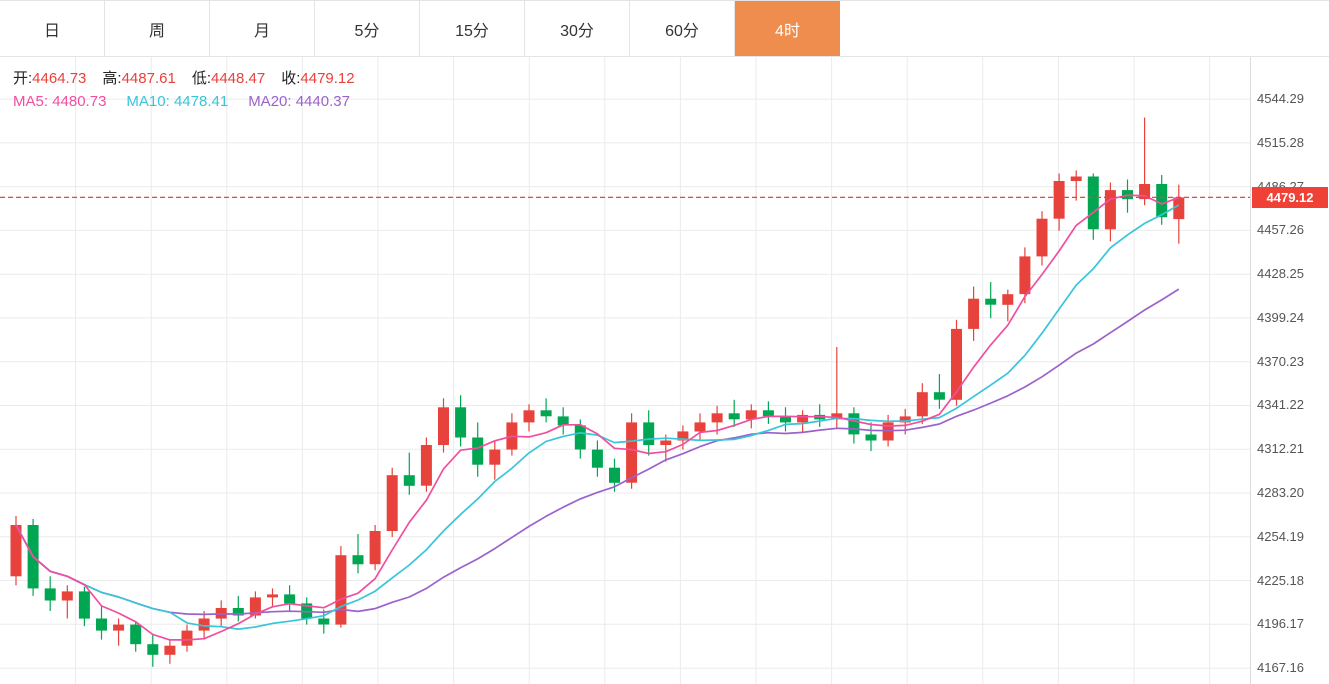 The height and width of the screenshot is (684, 1329). I want to click on tab-month: 月, so click(262, 28).